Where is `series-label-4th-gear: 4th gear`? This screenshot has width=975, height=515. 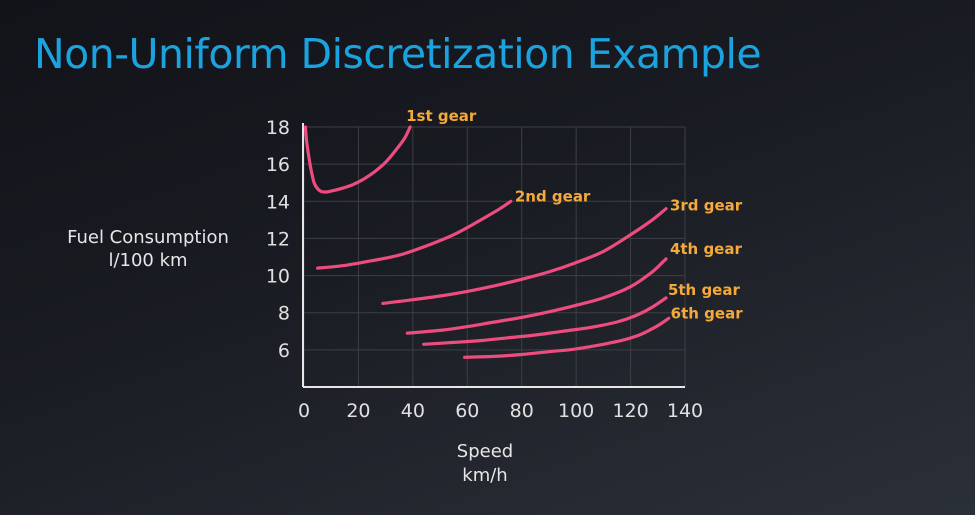
series-label-4th-gear: 4th gear is located at coordinates (706, 249).